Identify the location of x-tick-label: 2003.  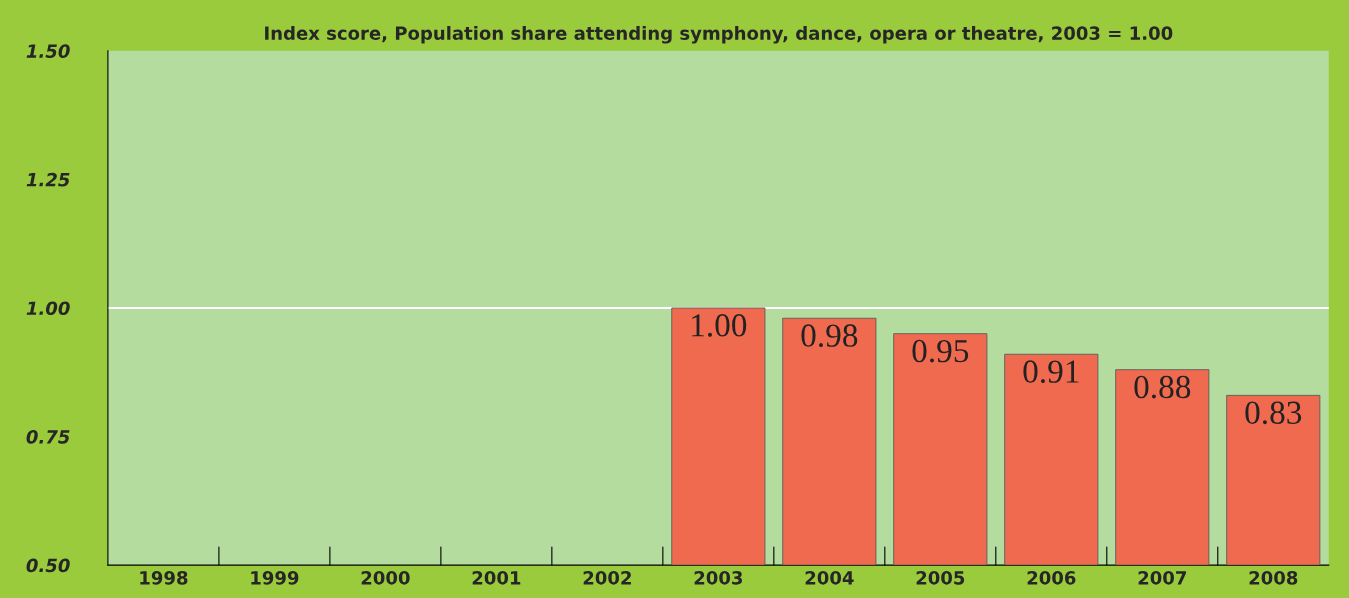
(718, 577).